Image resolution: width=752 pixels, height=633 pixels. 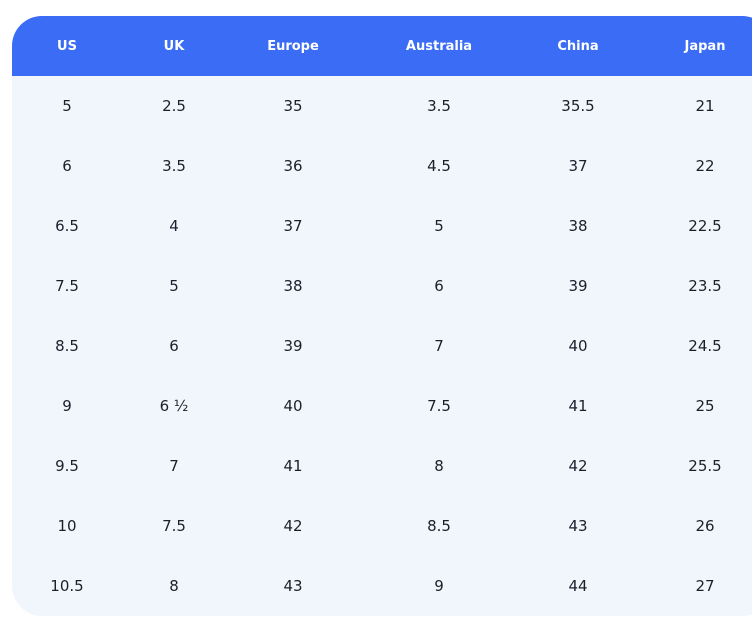 I want to click on table-row: 6.5 4 37 5 38 22.5, so click(x=382, y=226).